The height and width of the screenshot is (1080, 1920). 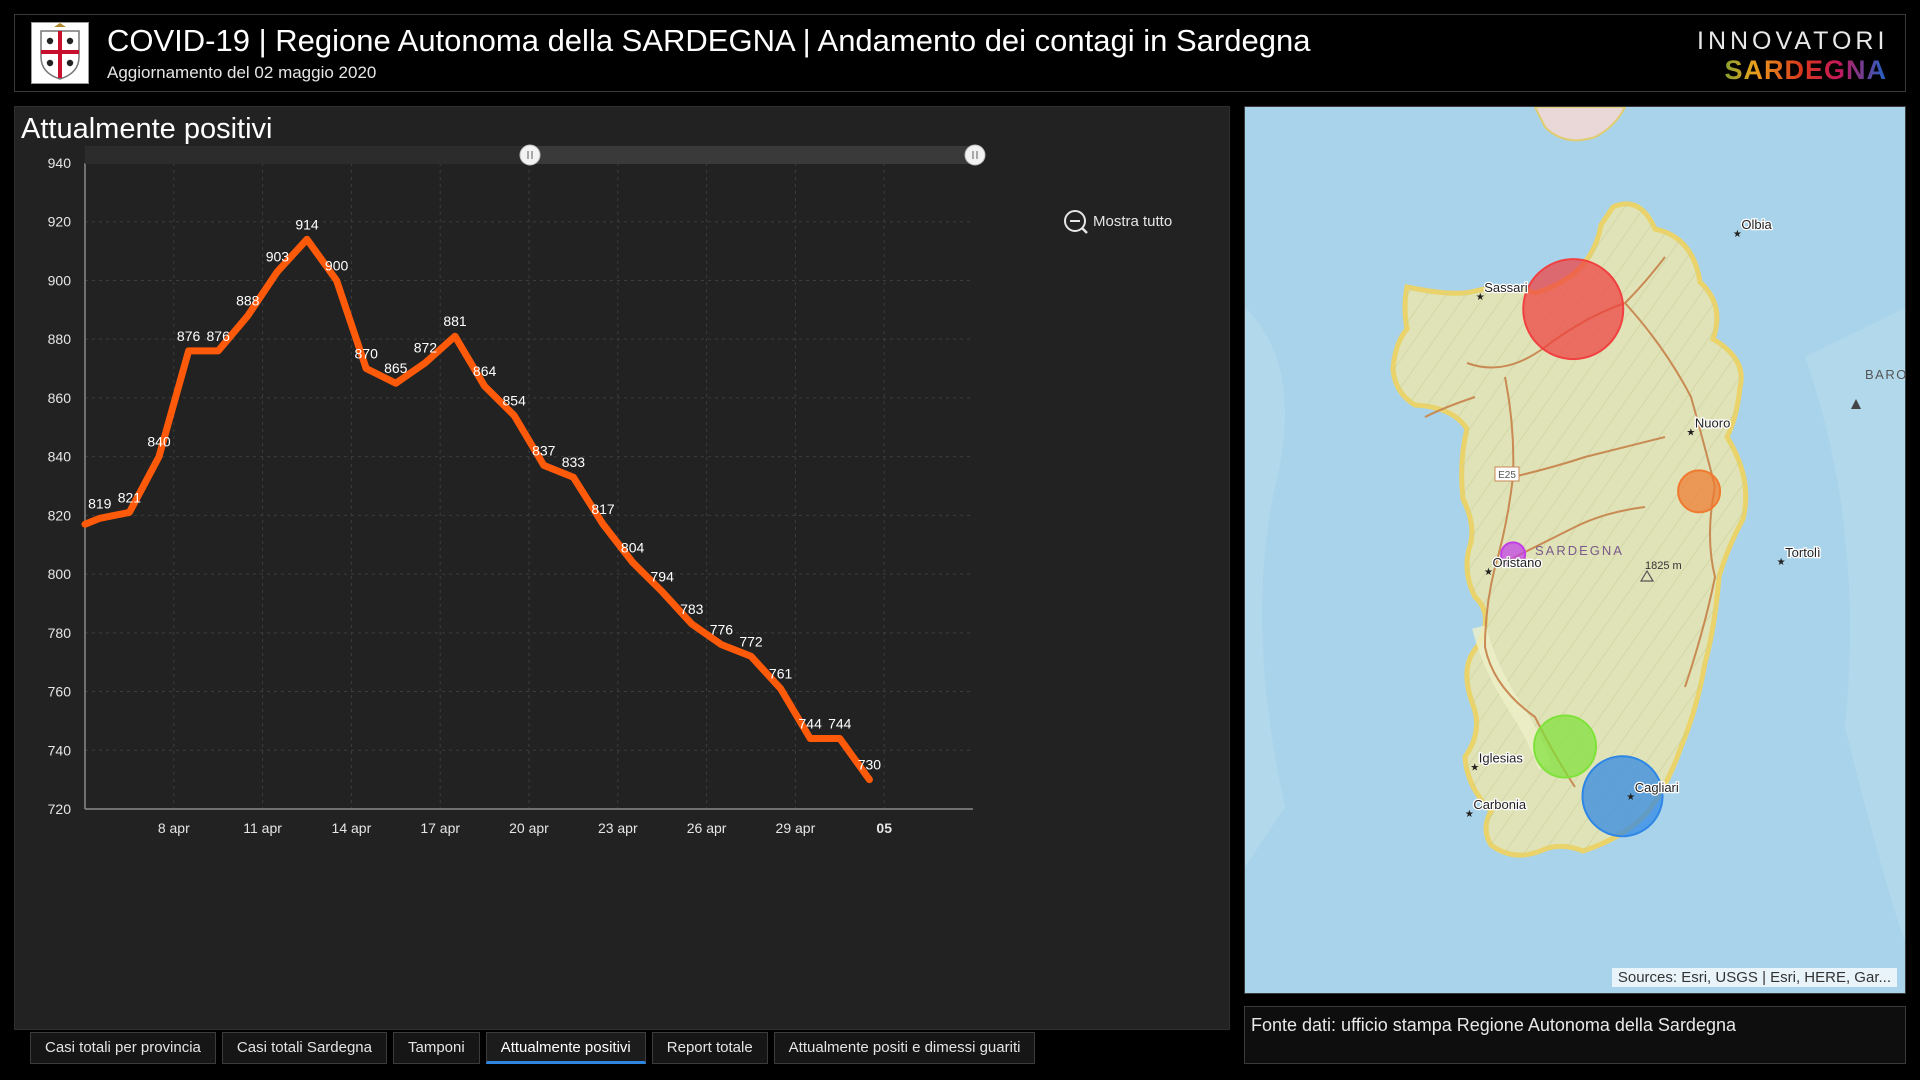 What do you see at coordinates (752, 155) in the screenshot?
I see `scrollbar-thumb` at bounding box center [752, 155].